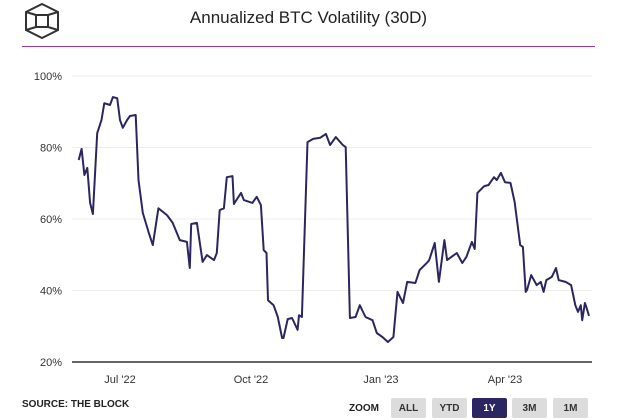 The height and width of the screenshot is (420, 617). Describe the element at coordinates (380, 380) in the screenshot. I see `x-tick-label: Jan '23` at that location.